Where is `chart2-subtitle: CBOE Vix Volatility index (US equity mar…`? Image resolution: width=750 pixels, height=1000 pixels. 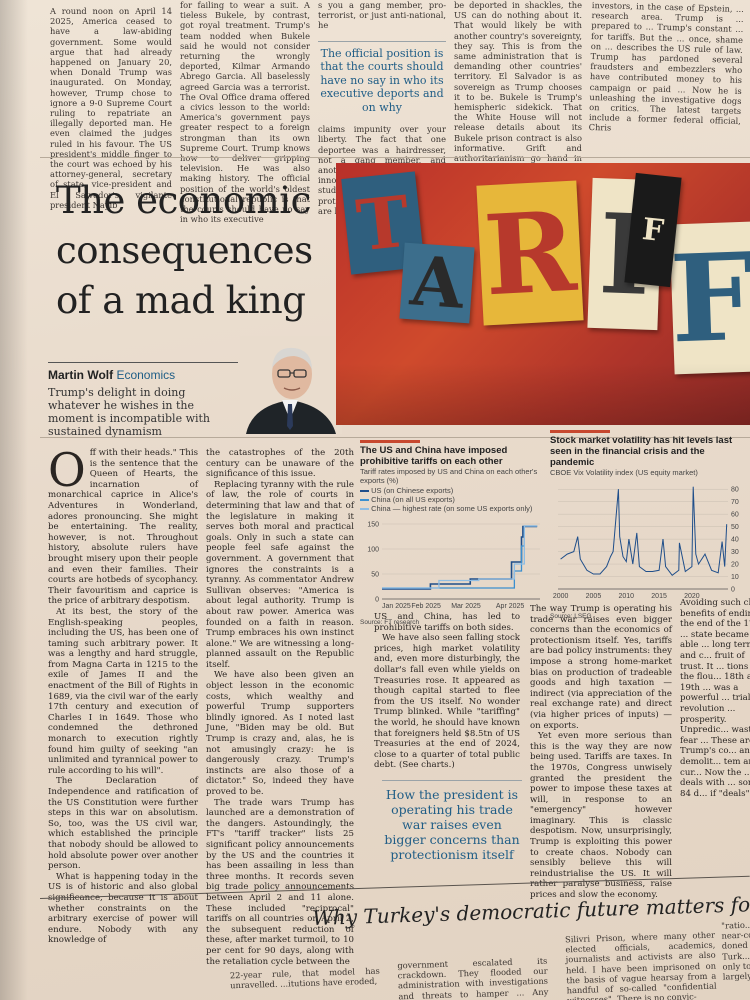
chart2-subtitle: CBOE Vix Volatility index (US equity mar… is located at coordinates (624, 472).